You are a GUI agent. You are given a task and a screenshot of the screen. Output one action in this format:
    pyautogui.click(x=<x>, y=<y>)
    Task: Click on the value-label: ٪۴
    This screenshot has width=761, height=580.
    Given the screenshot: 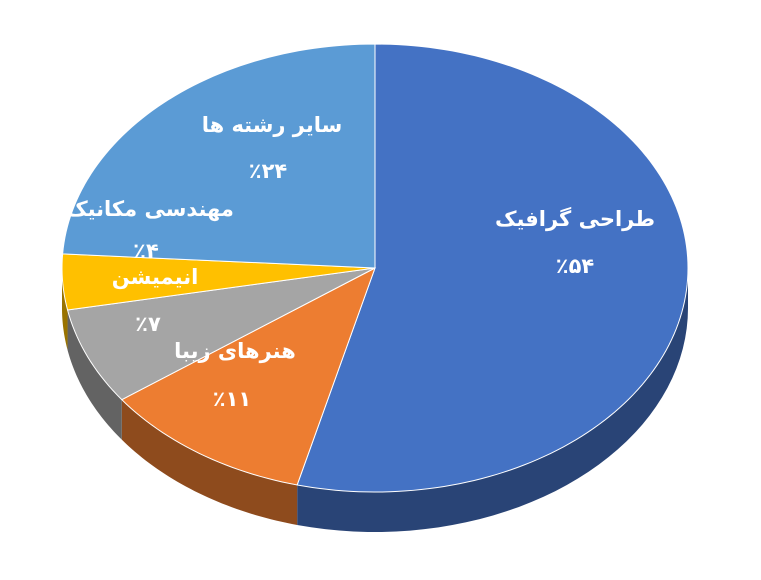 What is the action you would take?
    pyautogui.click(x=146, y=251)
    